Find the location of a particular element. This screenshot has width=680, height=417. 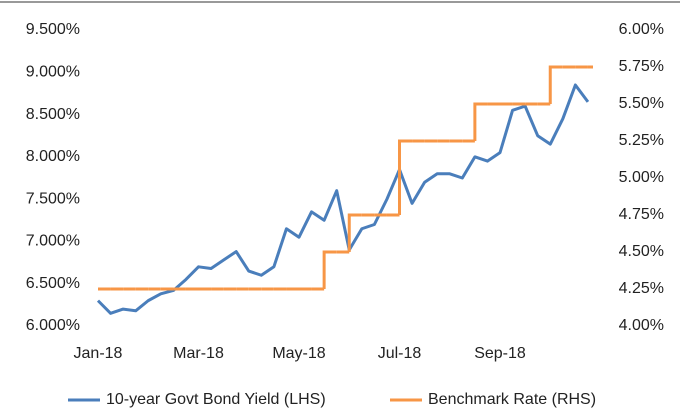

x-tick-label: Sep-18 is located at coordinates (500, 353).